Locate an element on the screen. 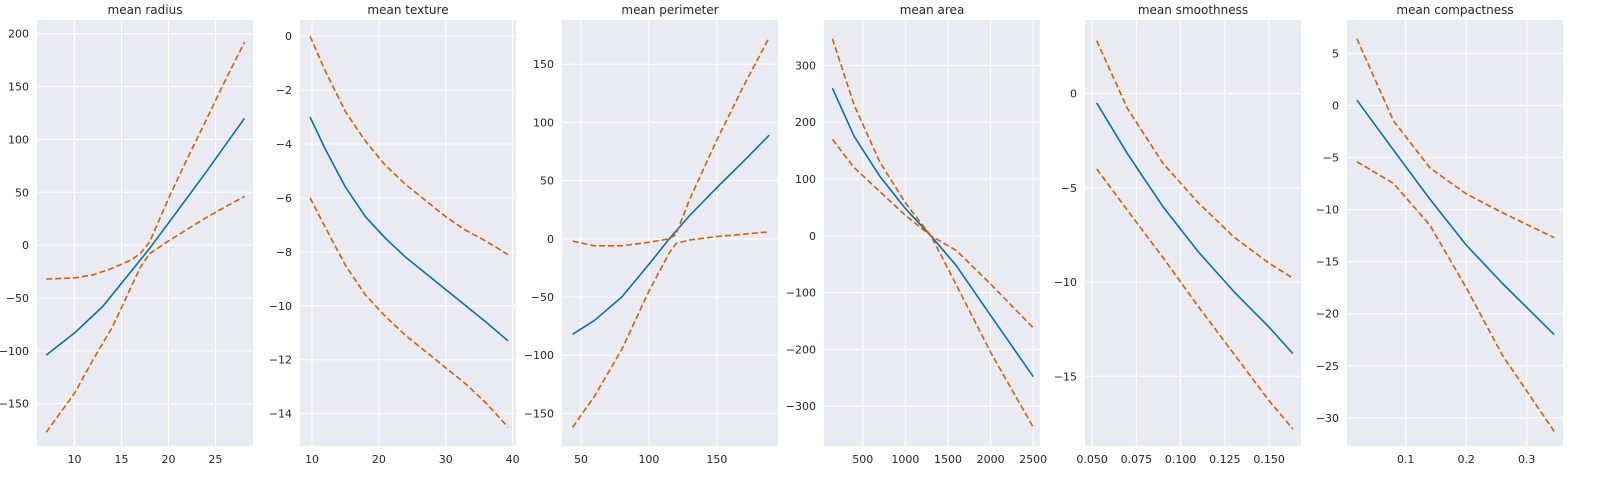  x-tick-label: 0.3 is located at coordinates (1527, 459).